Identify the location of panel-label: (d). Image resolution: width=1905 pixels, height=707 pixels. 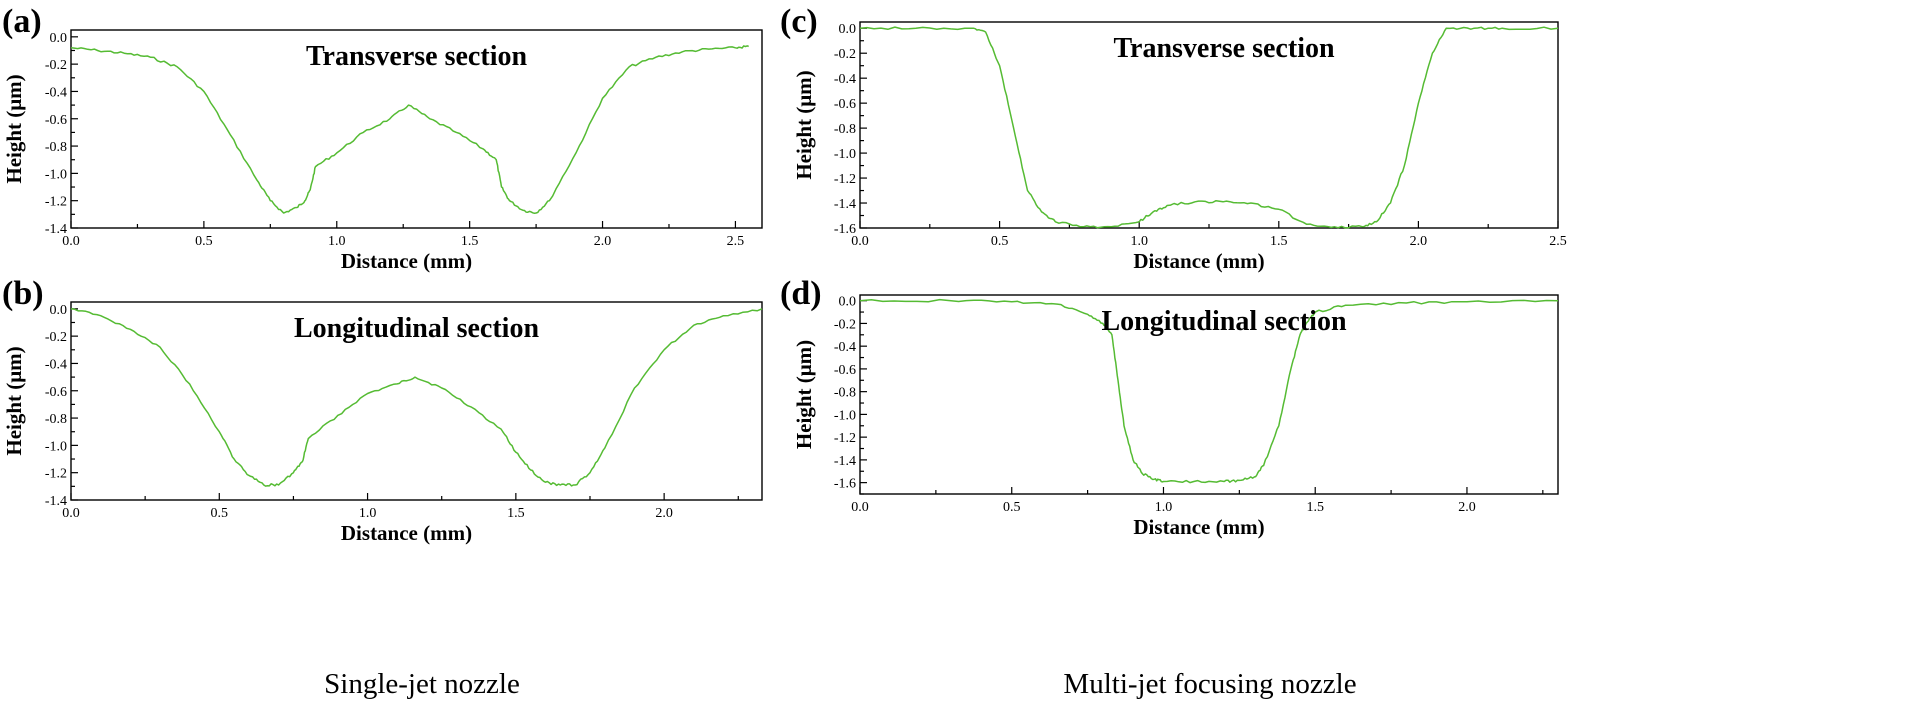
(801, 293).